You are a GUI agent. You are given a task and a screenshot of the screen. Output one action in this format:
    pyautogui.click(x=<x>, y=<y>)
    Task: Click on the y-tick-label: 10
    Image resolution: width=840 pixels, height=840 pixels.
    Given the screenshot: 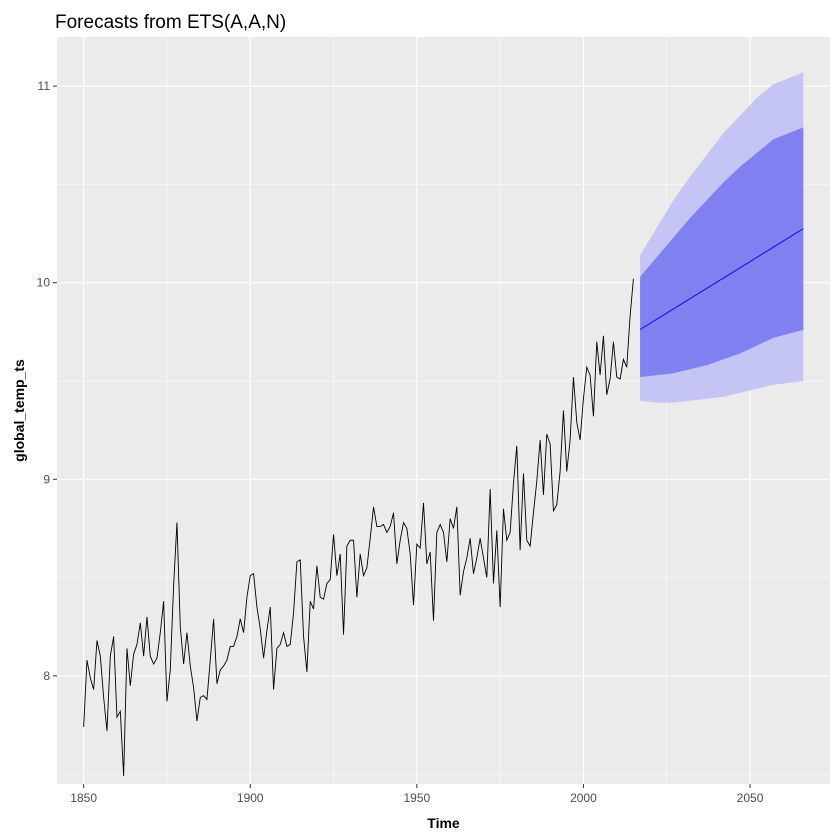 What is the action you would take?
    pyautogui.click(x=44, y=283)
    